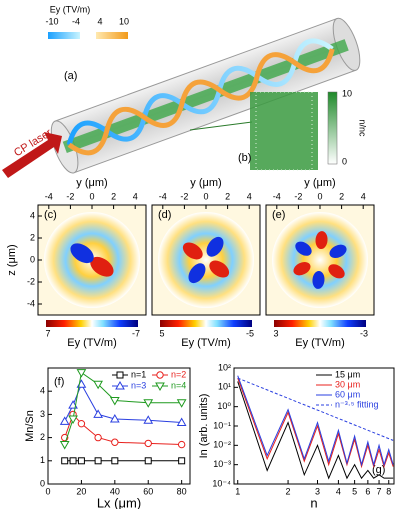  I want to click on legend-label: n=2, so click(178, 374).